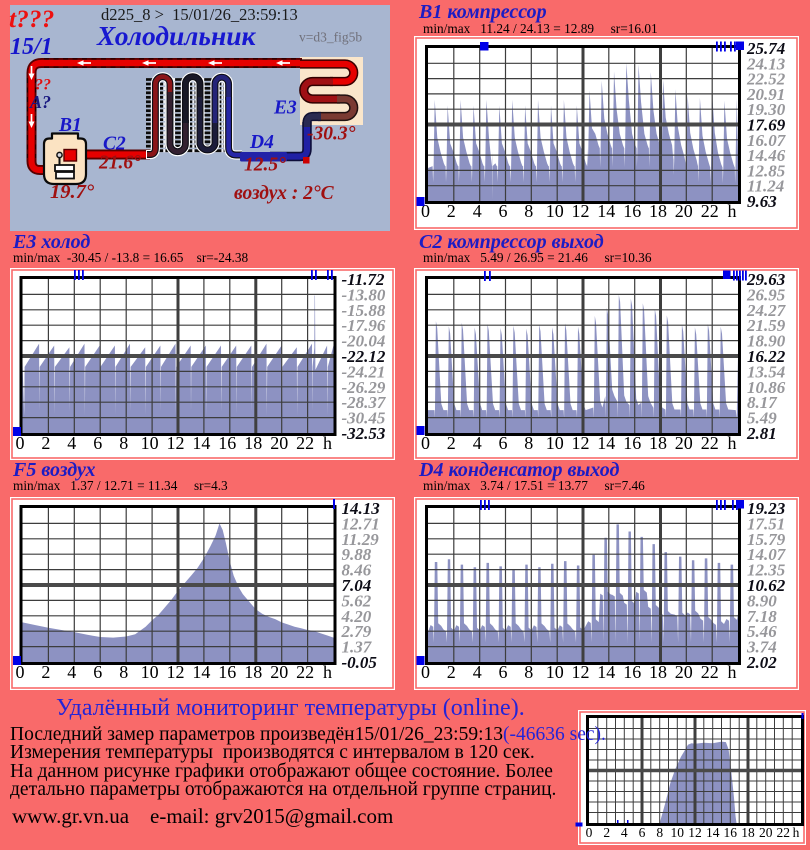 This screenshot has height=850, width=810. Describe the element at coordinates (765, 48) in the screenshot. I see `svg-text: 25.74` at that location.